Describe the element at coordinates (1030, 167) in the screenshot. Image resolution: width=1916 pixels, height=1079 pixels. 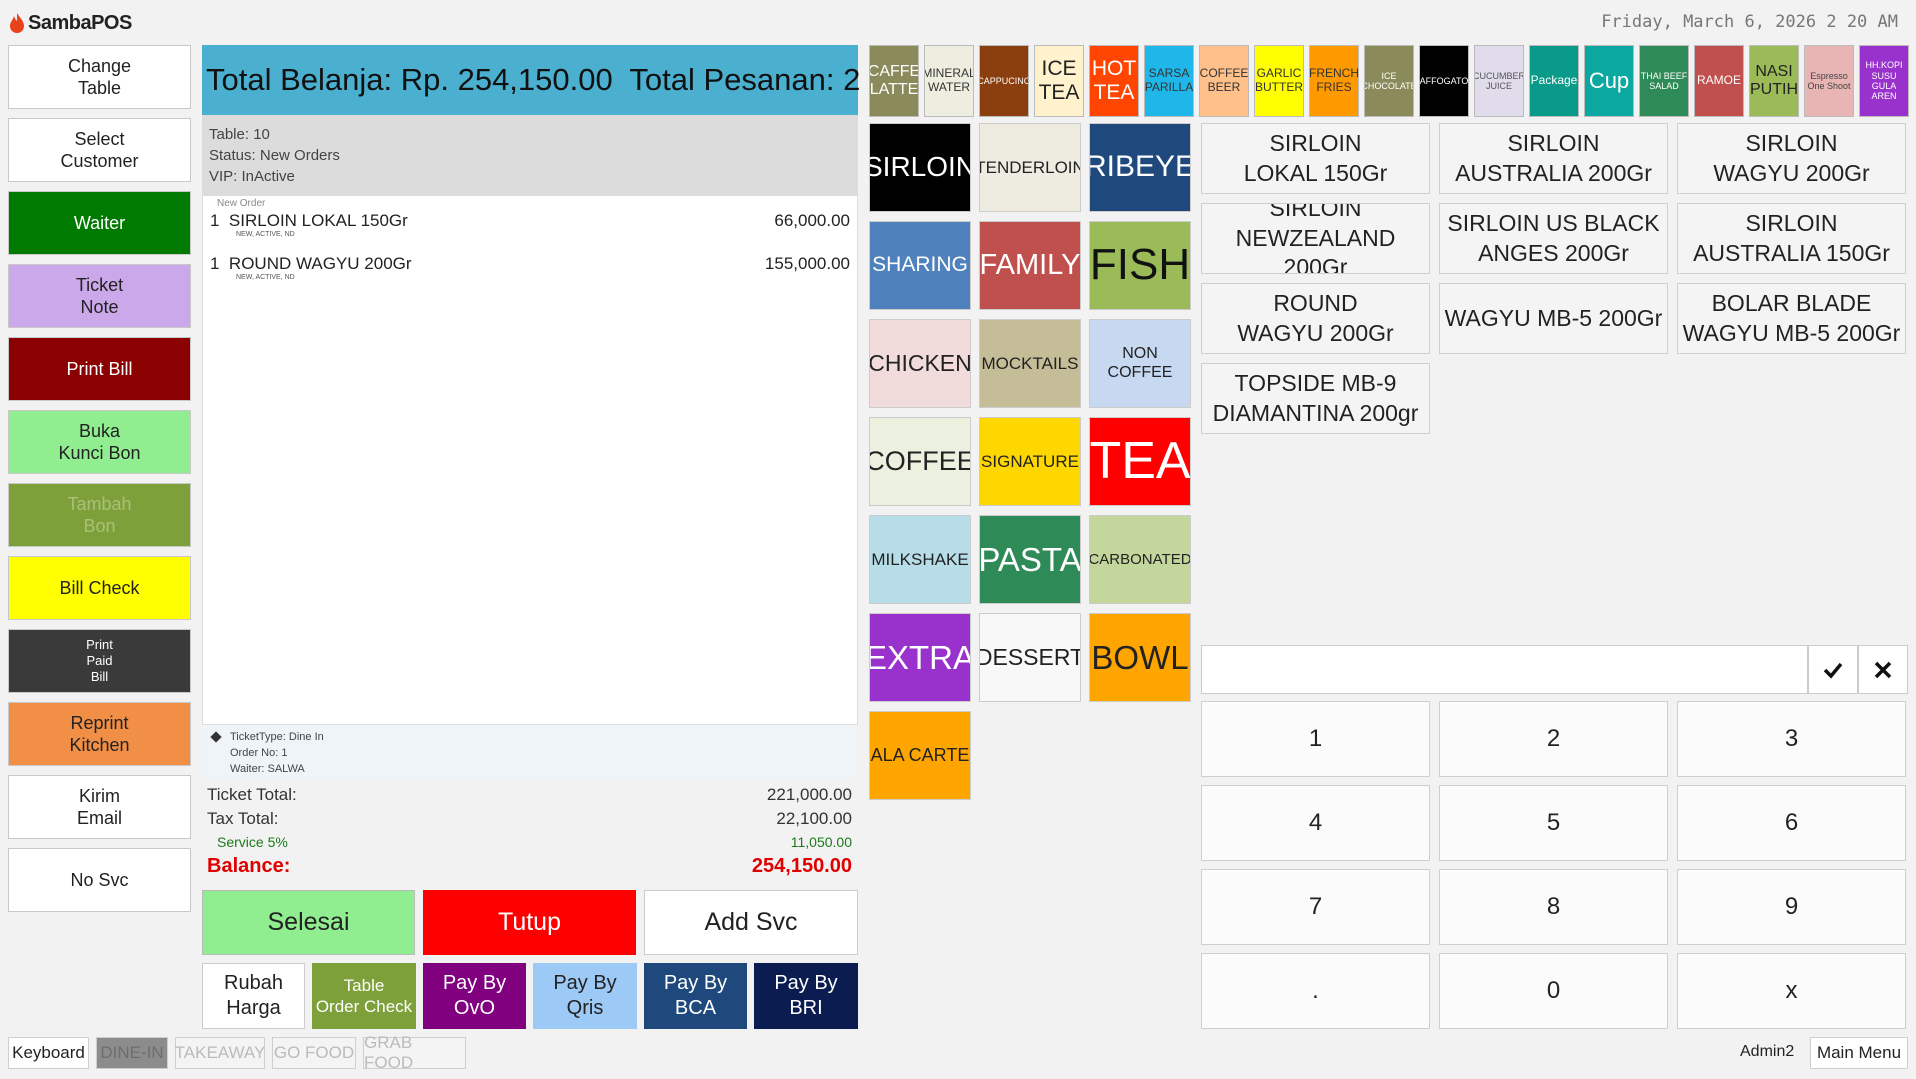
I see `category-tenderloin: TENDERLOIN` at that location.